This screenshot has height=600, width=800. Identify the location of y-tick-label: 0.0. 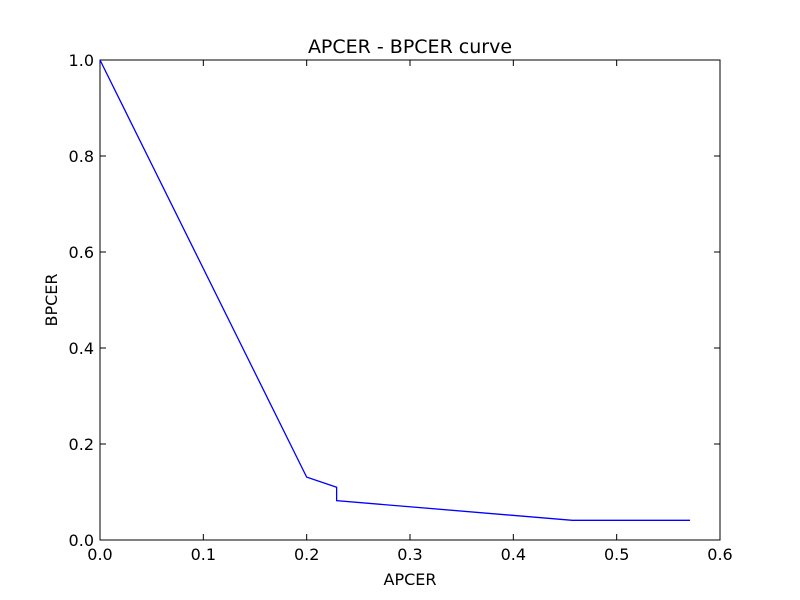
(81, 540).